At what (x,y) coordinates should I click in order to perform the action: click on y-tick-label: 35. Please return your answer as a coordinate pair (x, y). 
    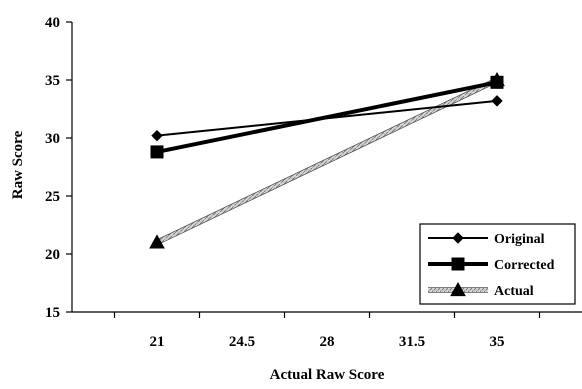
    Looking at the image, I should click on (52, 81).